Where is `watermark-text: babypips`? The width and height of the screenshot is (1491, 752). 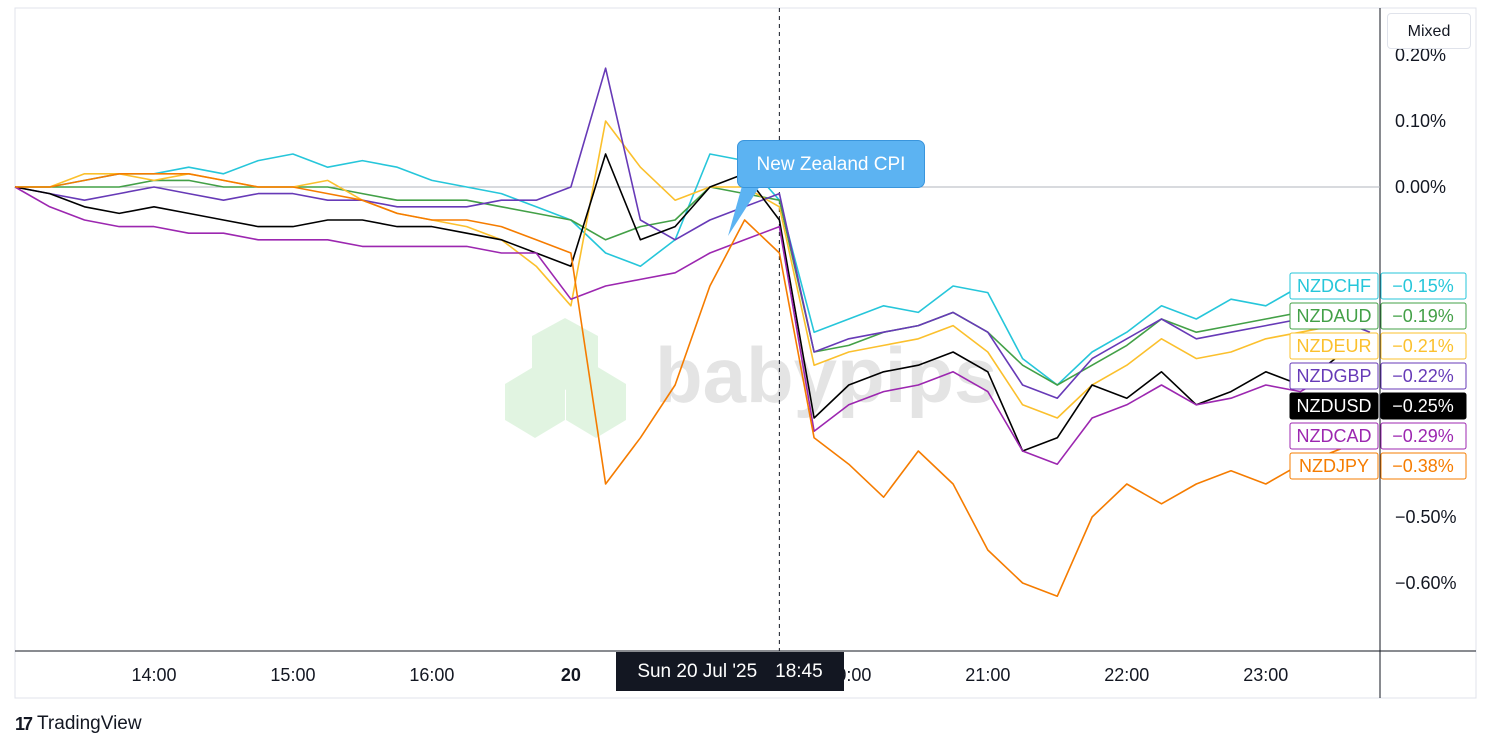 watermark-text: babypips is located at coordinates (826, 375).